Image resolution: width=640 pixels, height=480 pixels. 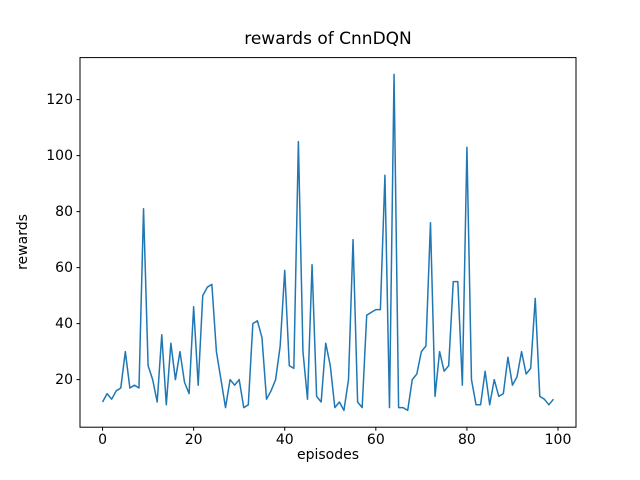 I want to click on y-axis-label: rewards, so click(x=23, y=242).